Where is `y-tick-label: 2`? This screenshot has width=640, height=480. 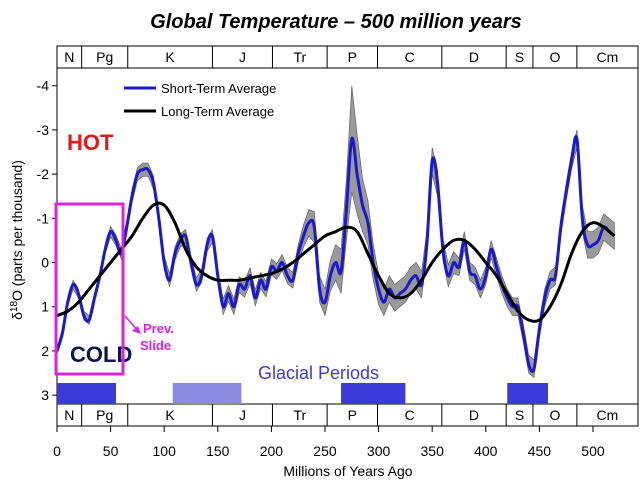 y-tick-label: 2 is located at coordinates (45, 351).